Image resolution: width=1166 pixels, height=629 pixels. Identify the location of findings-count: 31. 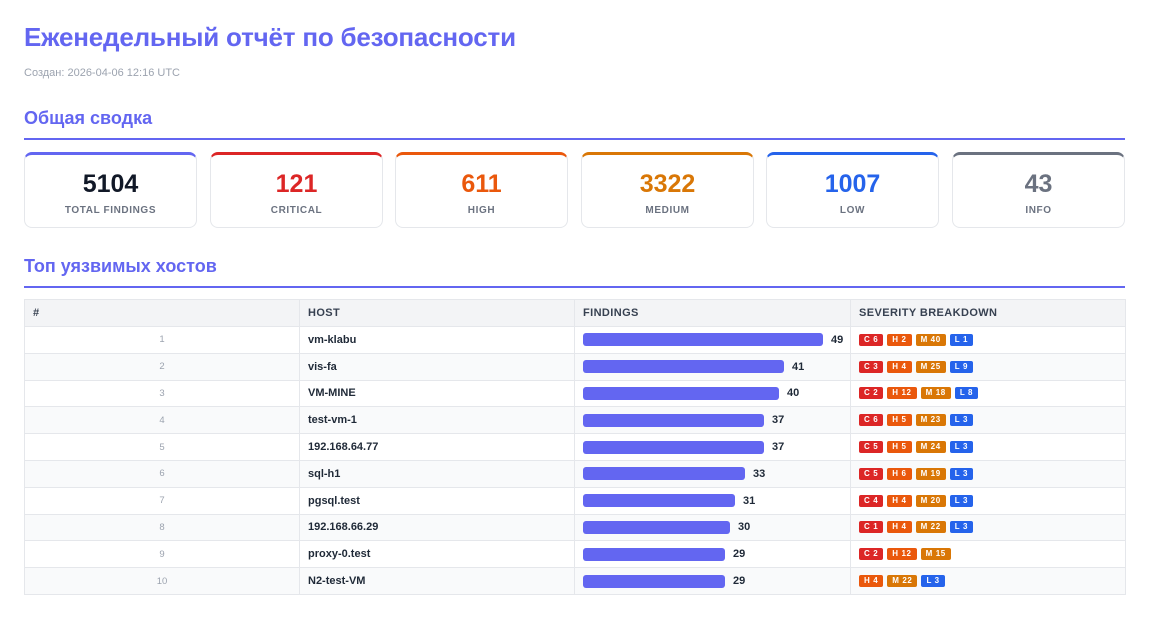
(749, 500).